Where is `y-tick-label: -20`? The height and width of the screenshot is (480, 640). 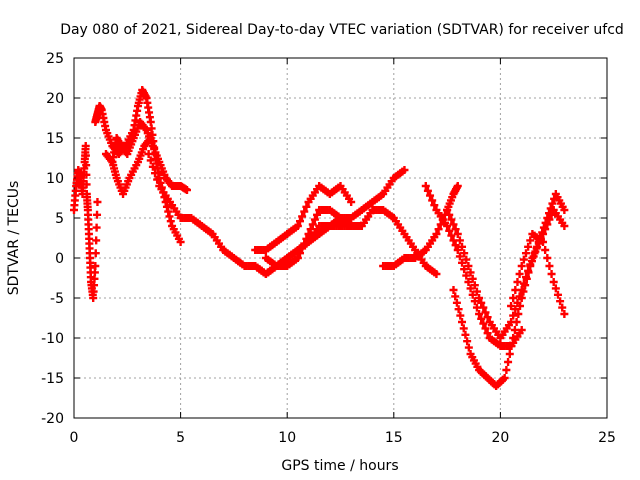 y-tick-label: -20 is located at coordinates (52, 419).